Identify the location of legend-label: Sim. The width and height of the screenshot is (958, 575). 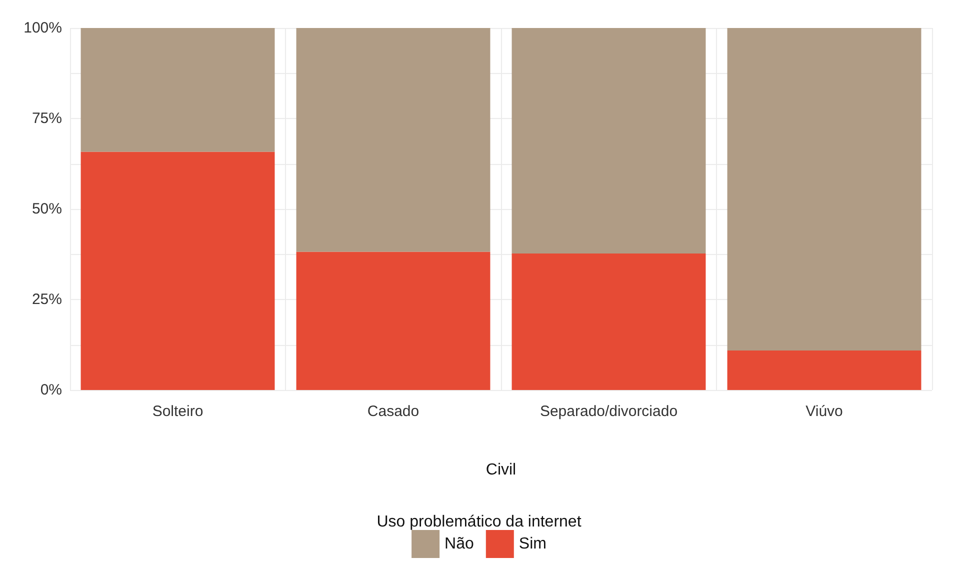
(532, 544).